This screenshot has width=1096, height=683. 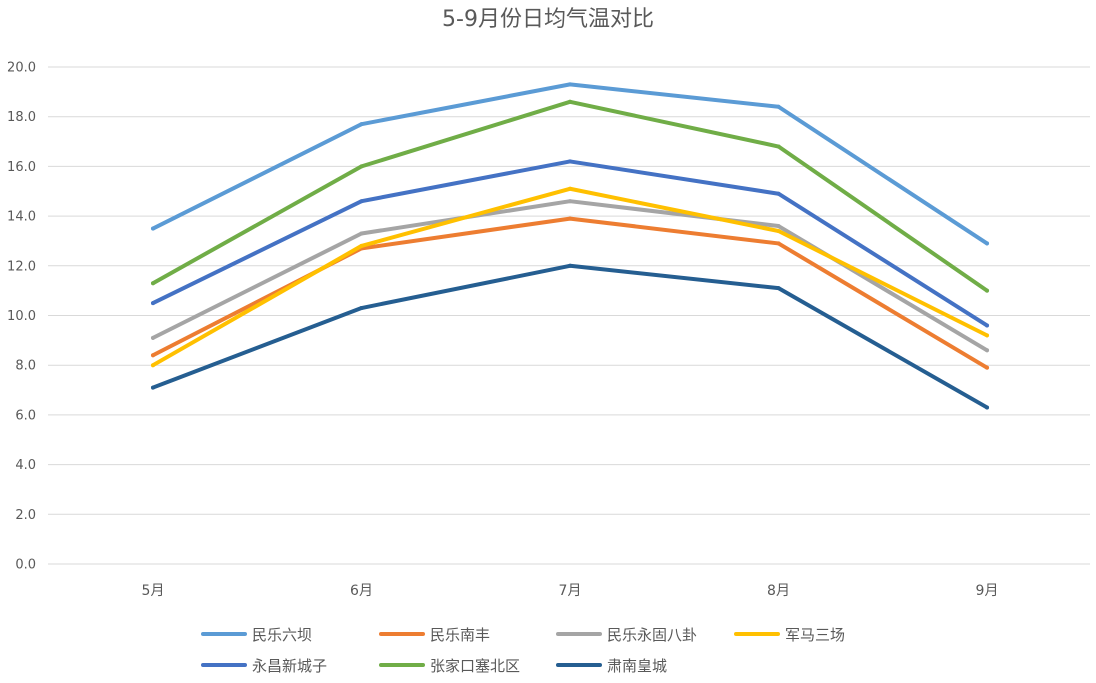 I want to click on x-tick-label: 6月, so click(x=361, y=591).